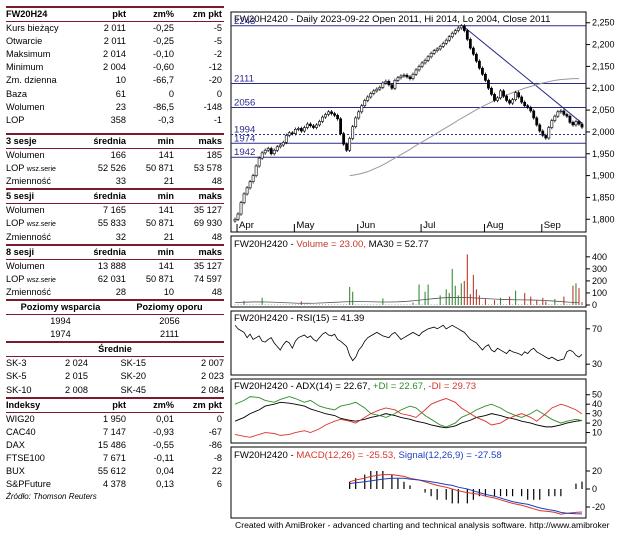  What do you see at coordinates (207, 223) in the screenshot?
I see `sessions-row-cell: 69 930` at bounding box center [207, 223].